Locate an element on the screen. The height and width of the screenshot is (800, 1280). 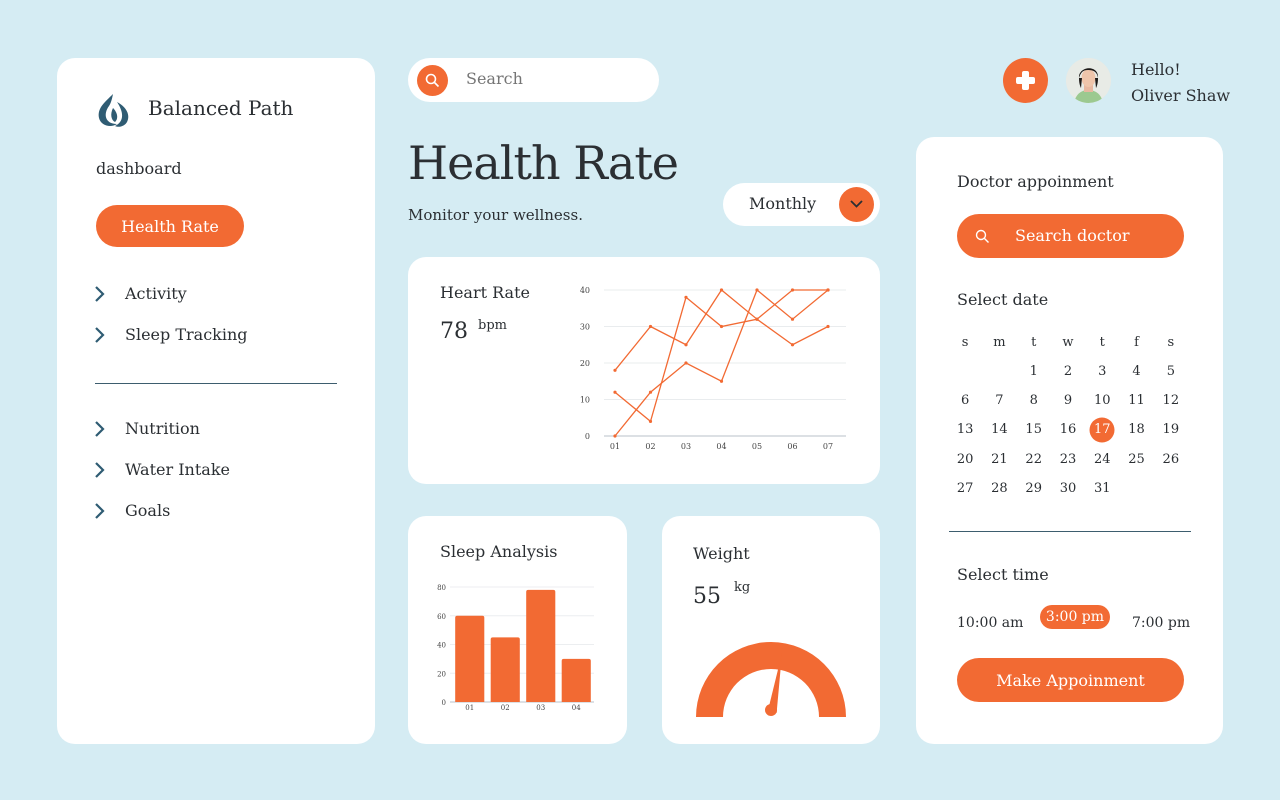
x-tick-label: 01 is located at coordinates (469, 708).